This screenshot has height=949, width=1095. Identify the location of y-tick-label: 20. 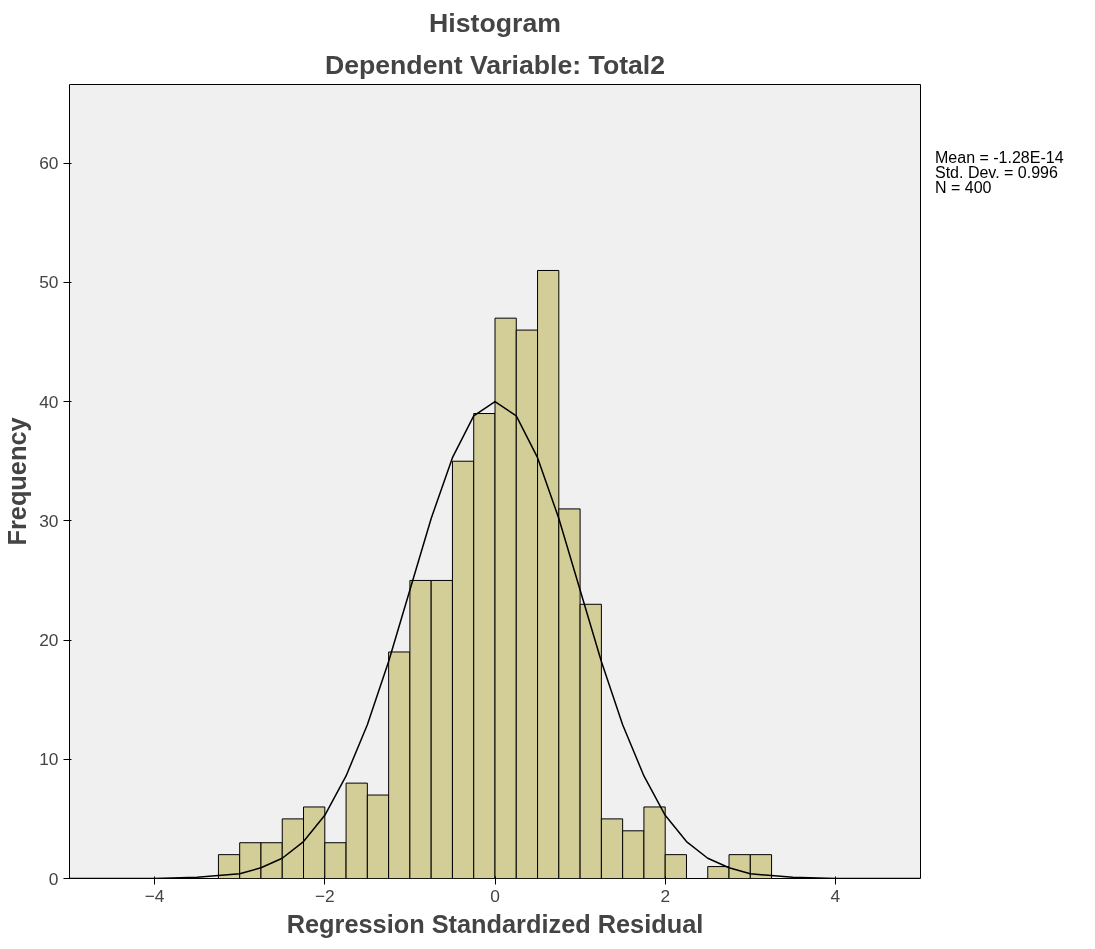
(49, 640).